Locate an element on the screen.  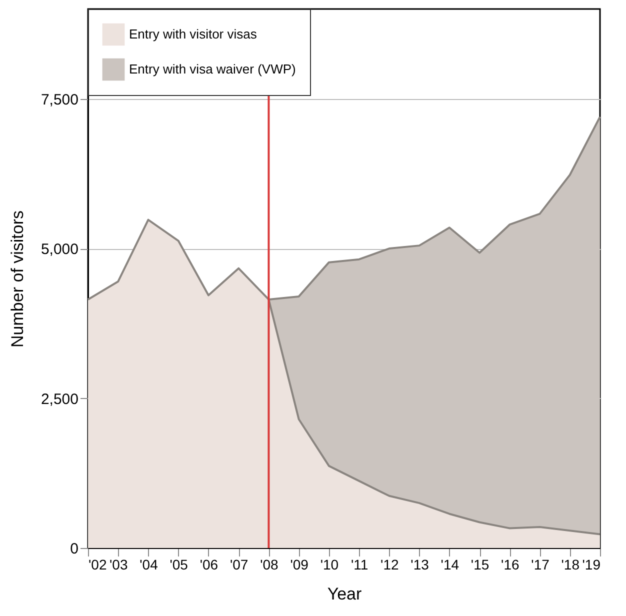
y-tick-label: 7,500 is located at coordinates (59, 99).